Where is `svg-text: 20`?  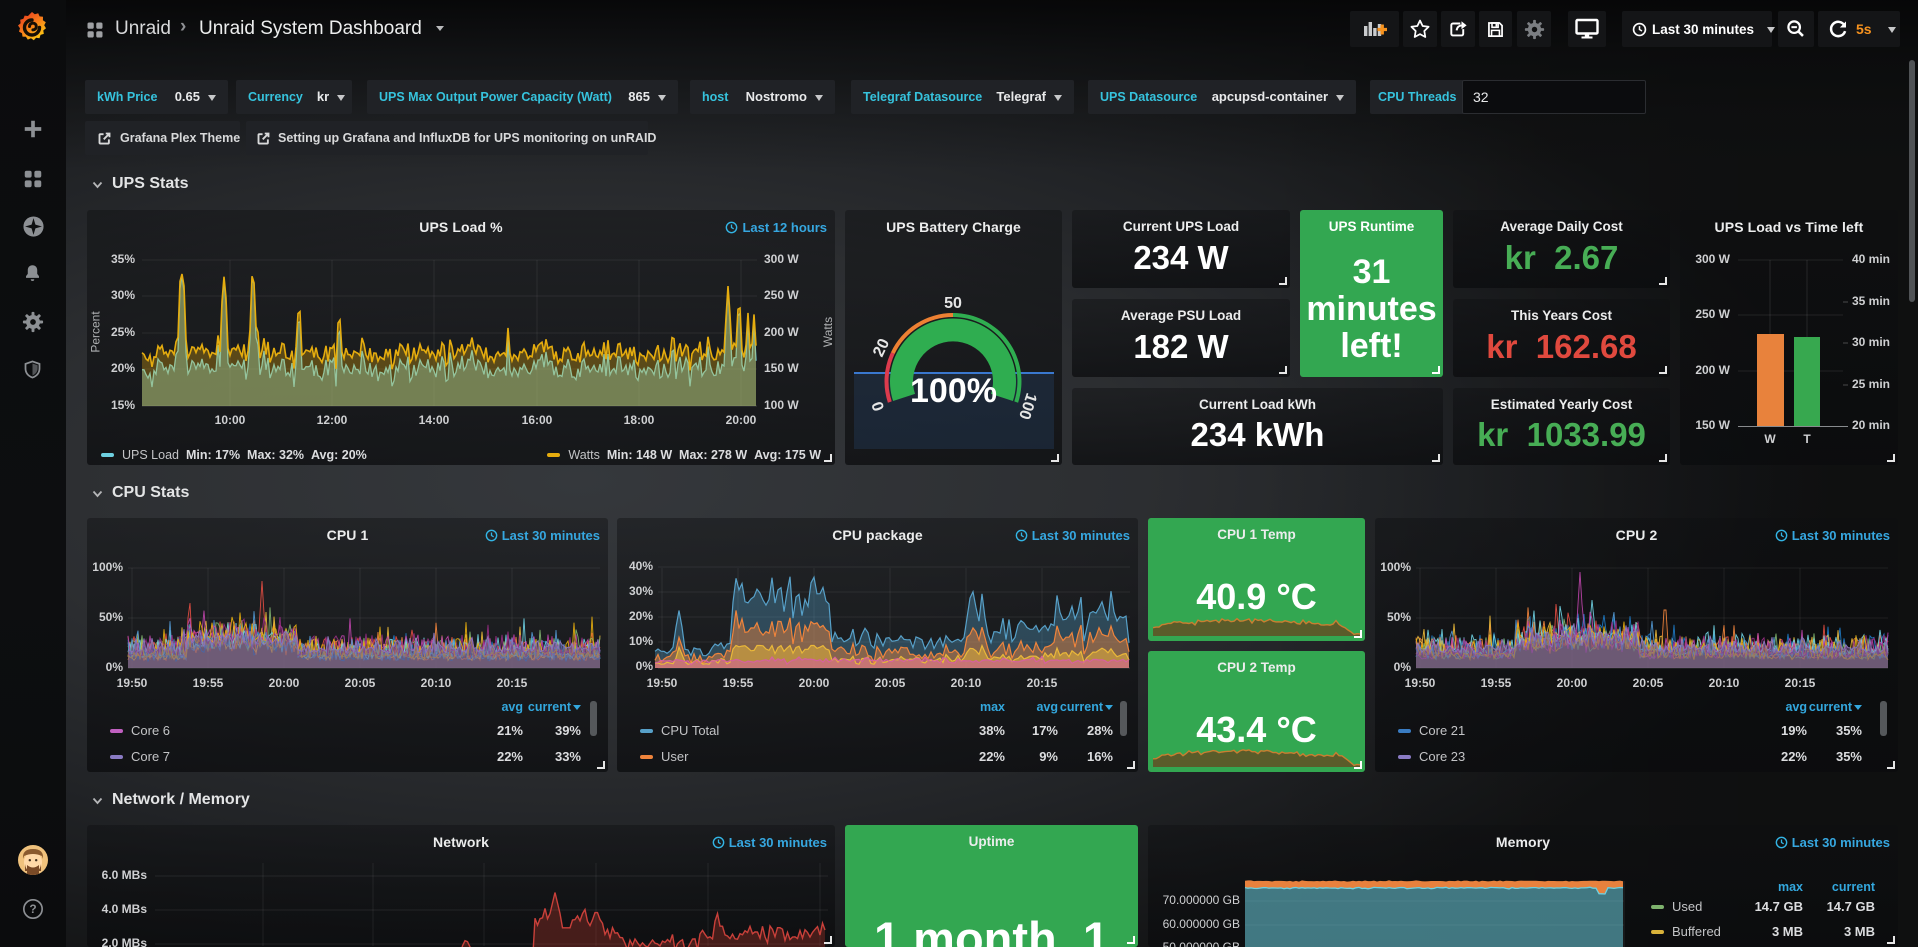
svg-text: 20 is located at coordinates (881, 347).